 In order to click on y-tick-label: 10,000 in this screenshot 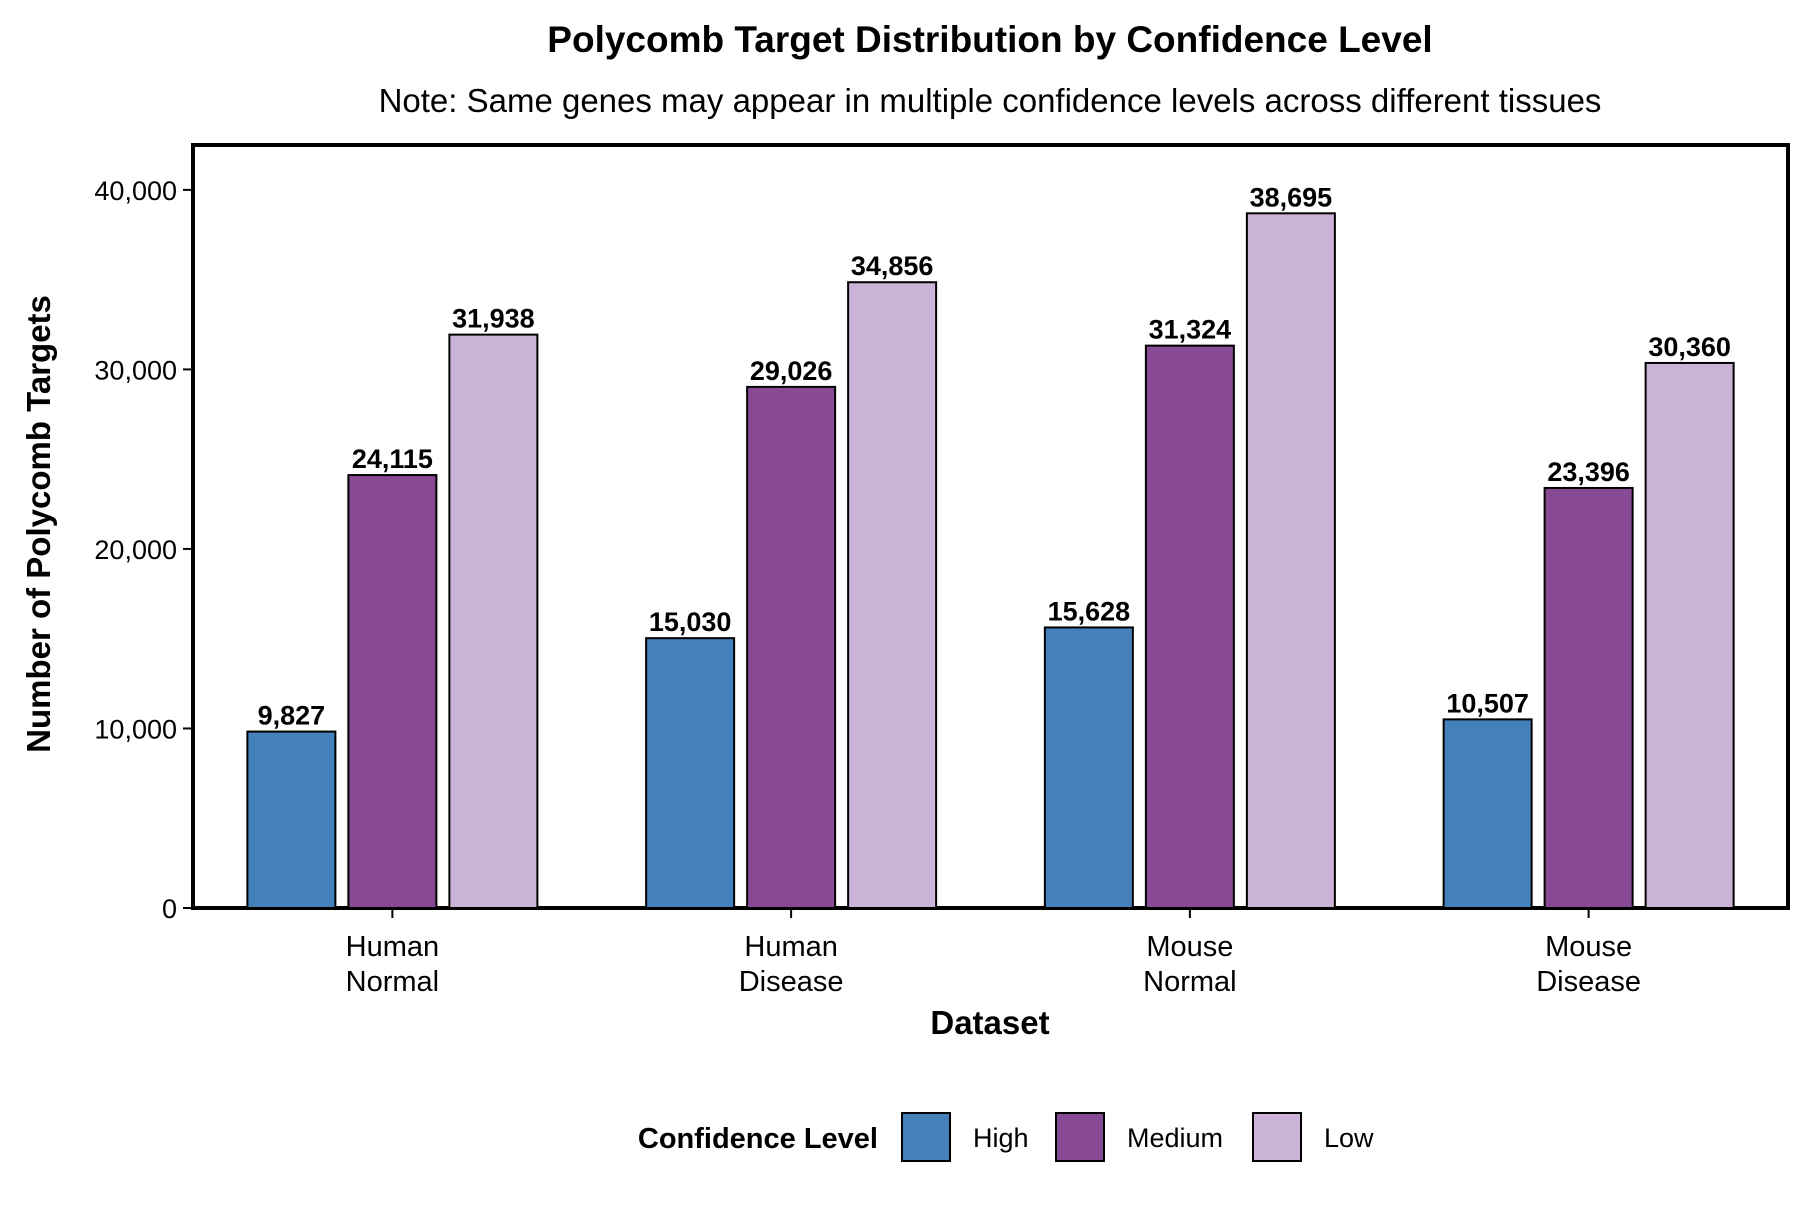, I will do `click(135, 729)`.